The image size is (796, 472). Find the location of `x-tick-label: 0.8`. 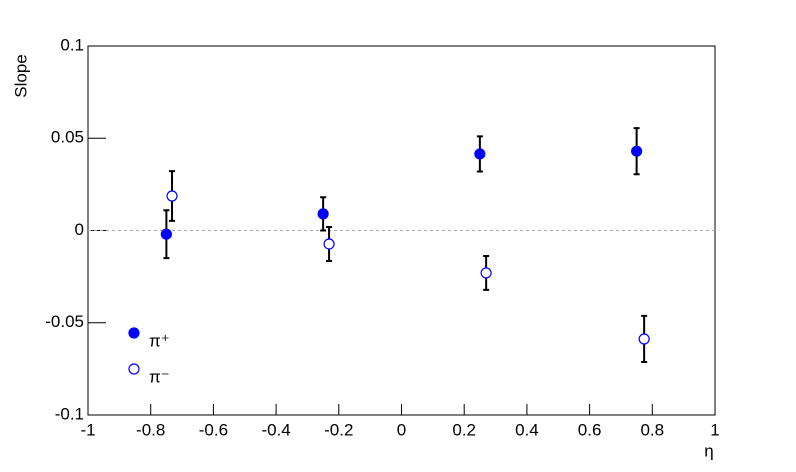

x-tick-label: 0.8 is located at coordinates (652, 429).